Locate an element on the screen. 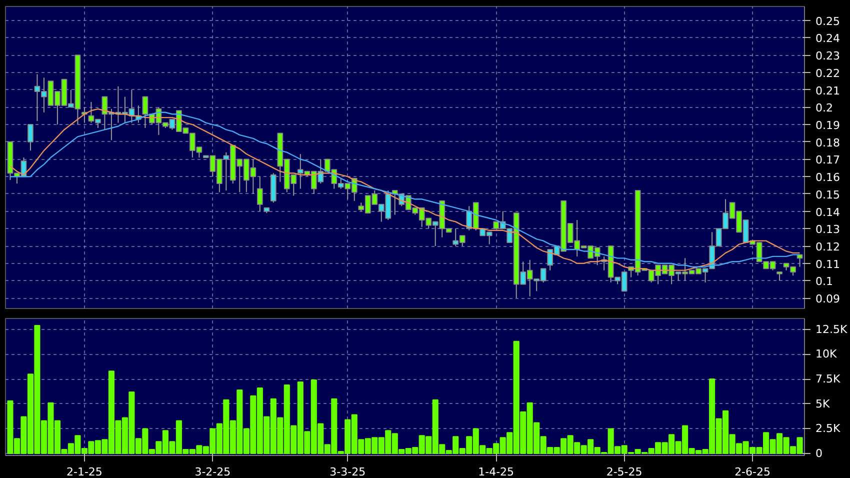 The image size is (850, 478). x-tick-label: 2-5-25 is located at coordinates (624, 472).